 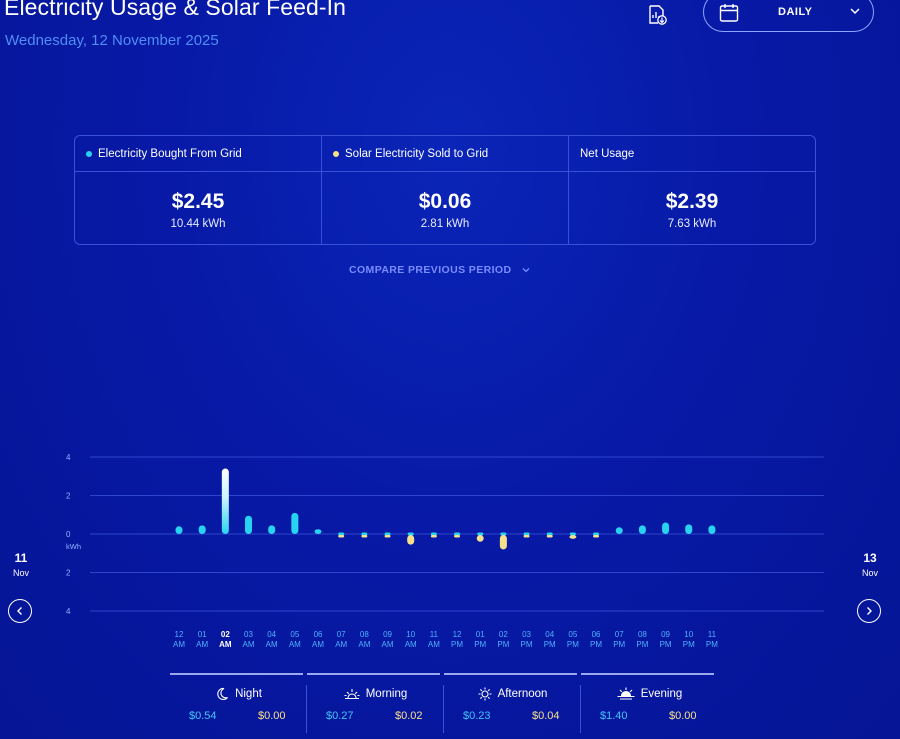 I want to click on summary-kwh: 10.44 kWh, so click(x=198, y=224).